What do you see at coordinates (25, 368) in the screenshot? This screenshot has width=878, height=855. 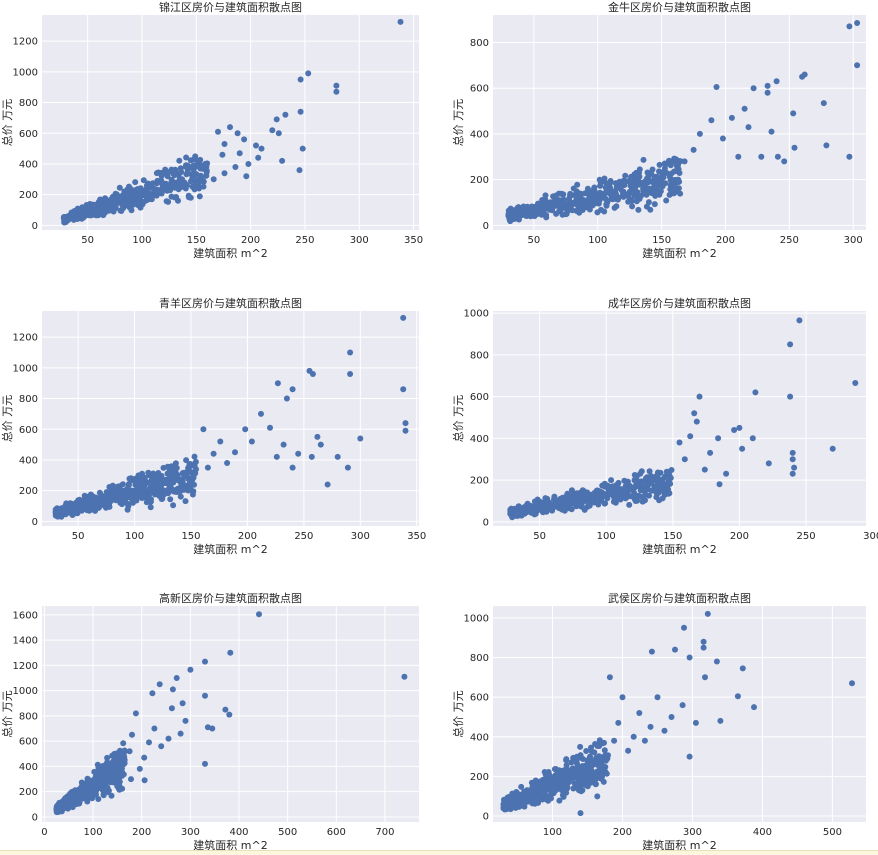 I see `y-tick-label: 1000` at bounding box center [25, 368].